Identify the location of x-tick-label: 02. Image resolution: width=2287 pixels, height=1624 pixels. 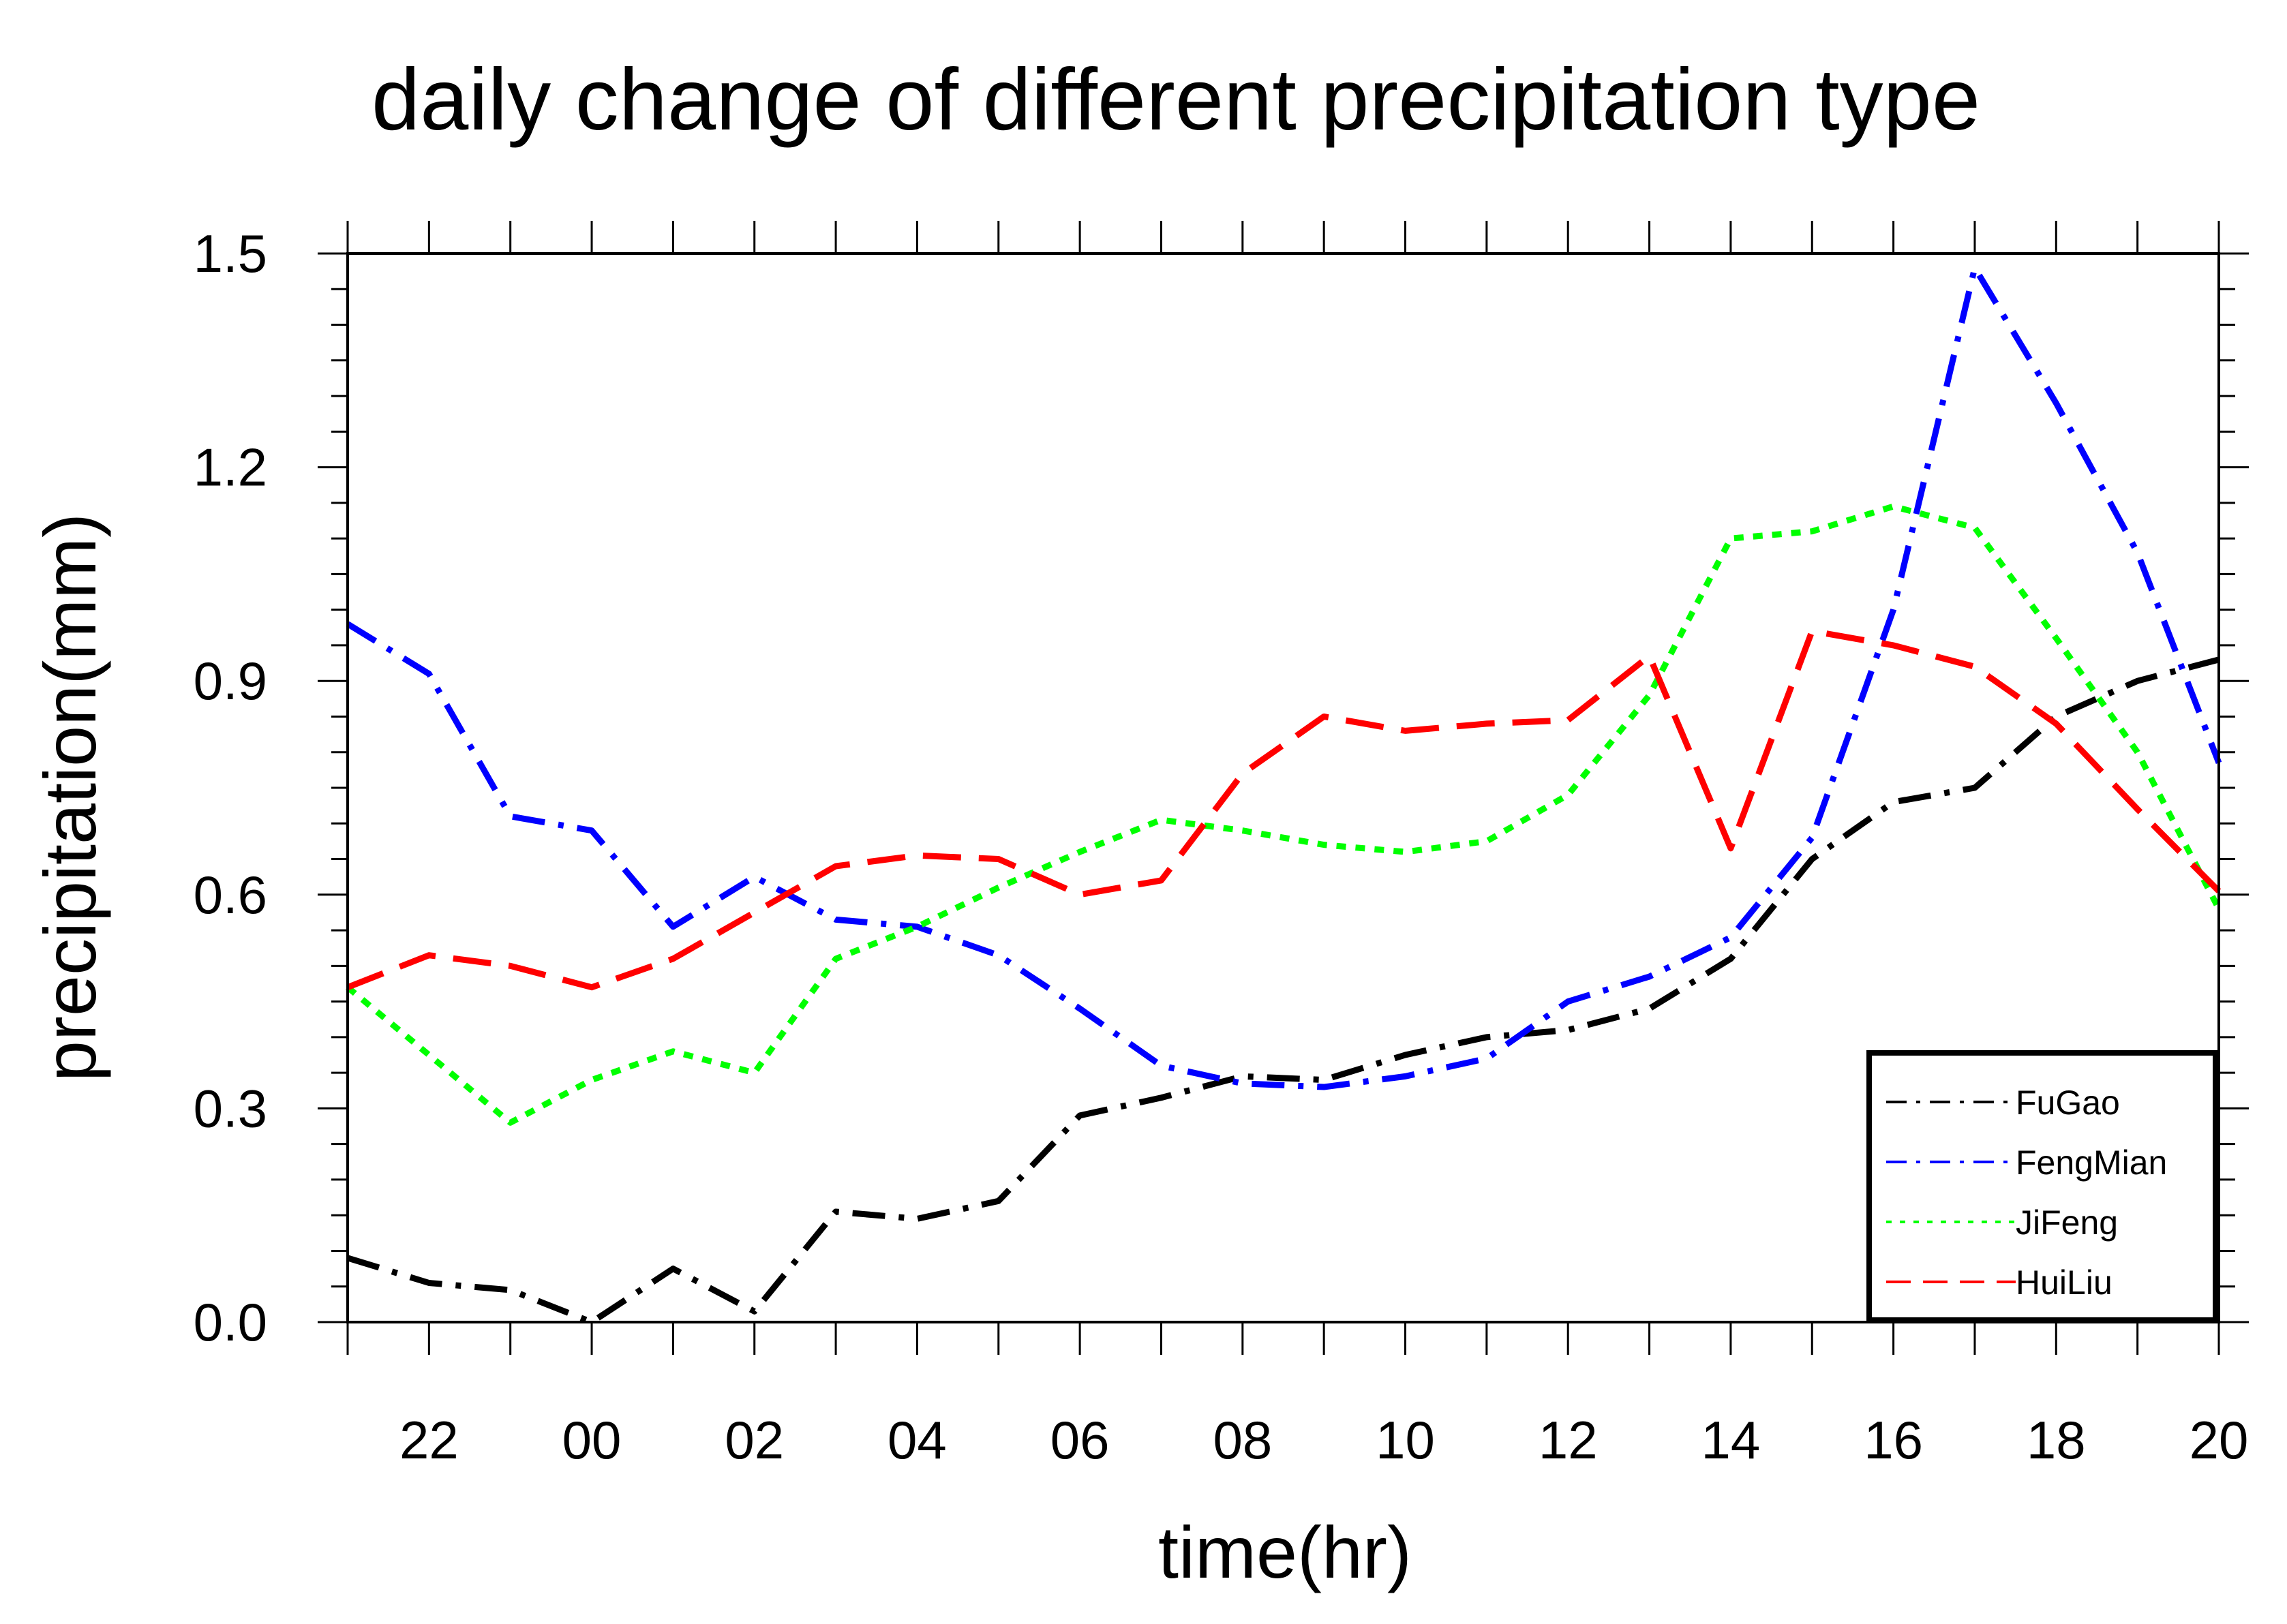
(754, 1440).